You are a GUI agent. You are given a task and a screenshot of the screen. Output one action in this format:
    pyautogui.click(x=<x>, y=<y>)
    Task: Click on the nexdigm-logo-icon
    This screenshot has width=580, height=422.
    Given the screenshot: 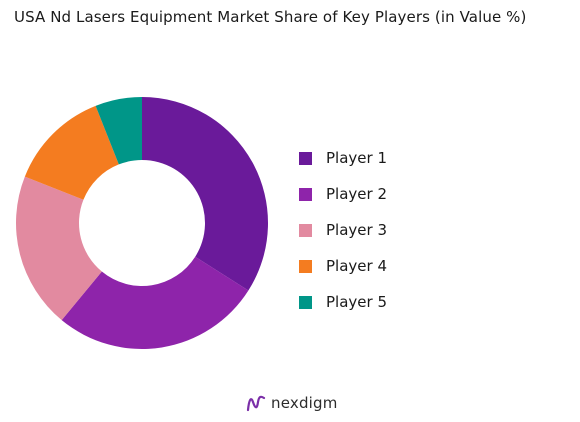 What is the action you would take?
    pyautogui.click(x=256, y=403)
    